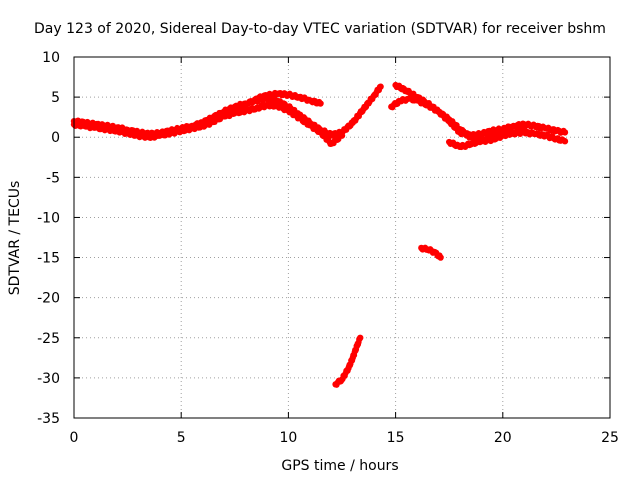 Image resolution: width=640 pixels, height=480 pixels. What do you see at coordinates (15, 238) in the screenshot?
I see `y-axis-title: SDTVAR / TECUs` at bounding box center [15, 238].